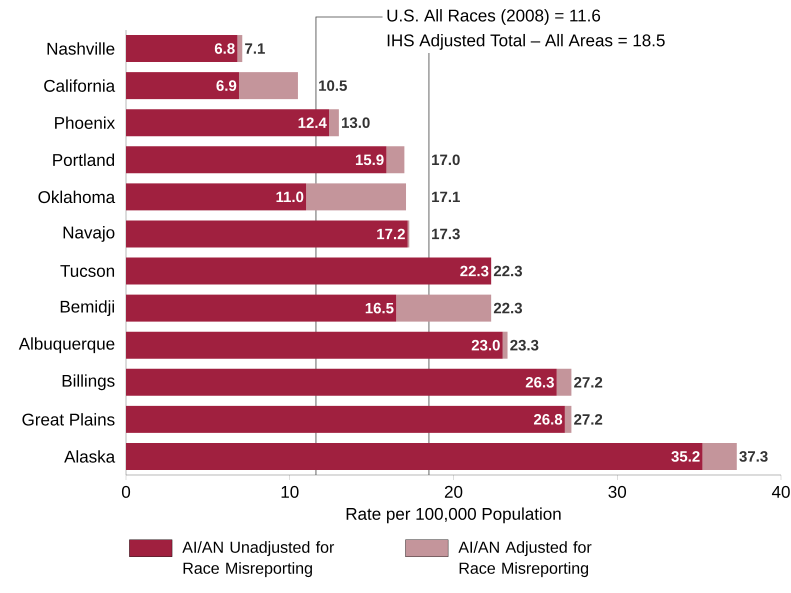 This screenshot has width=791, height=593. Describe the element at coordinates (88, 382) in the screenshot. I see `y-tick-label: Billings` at that location.